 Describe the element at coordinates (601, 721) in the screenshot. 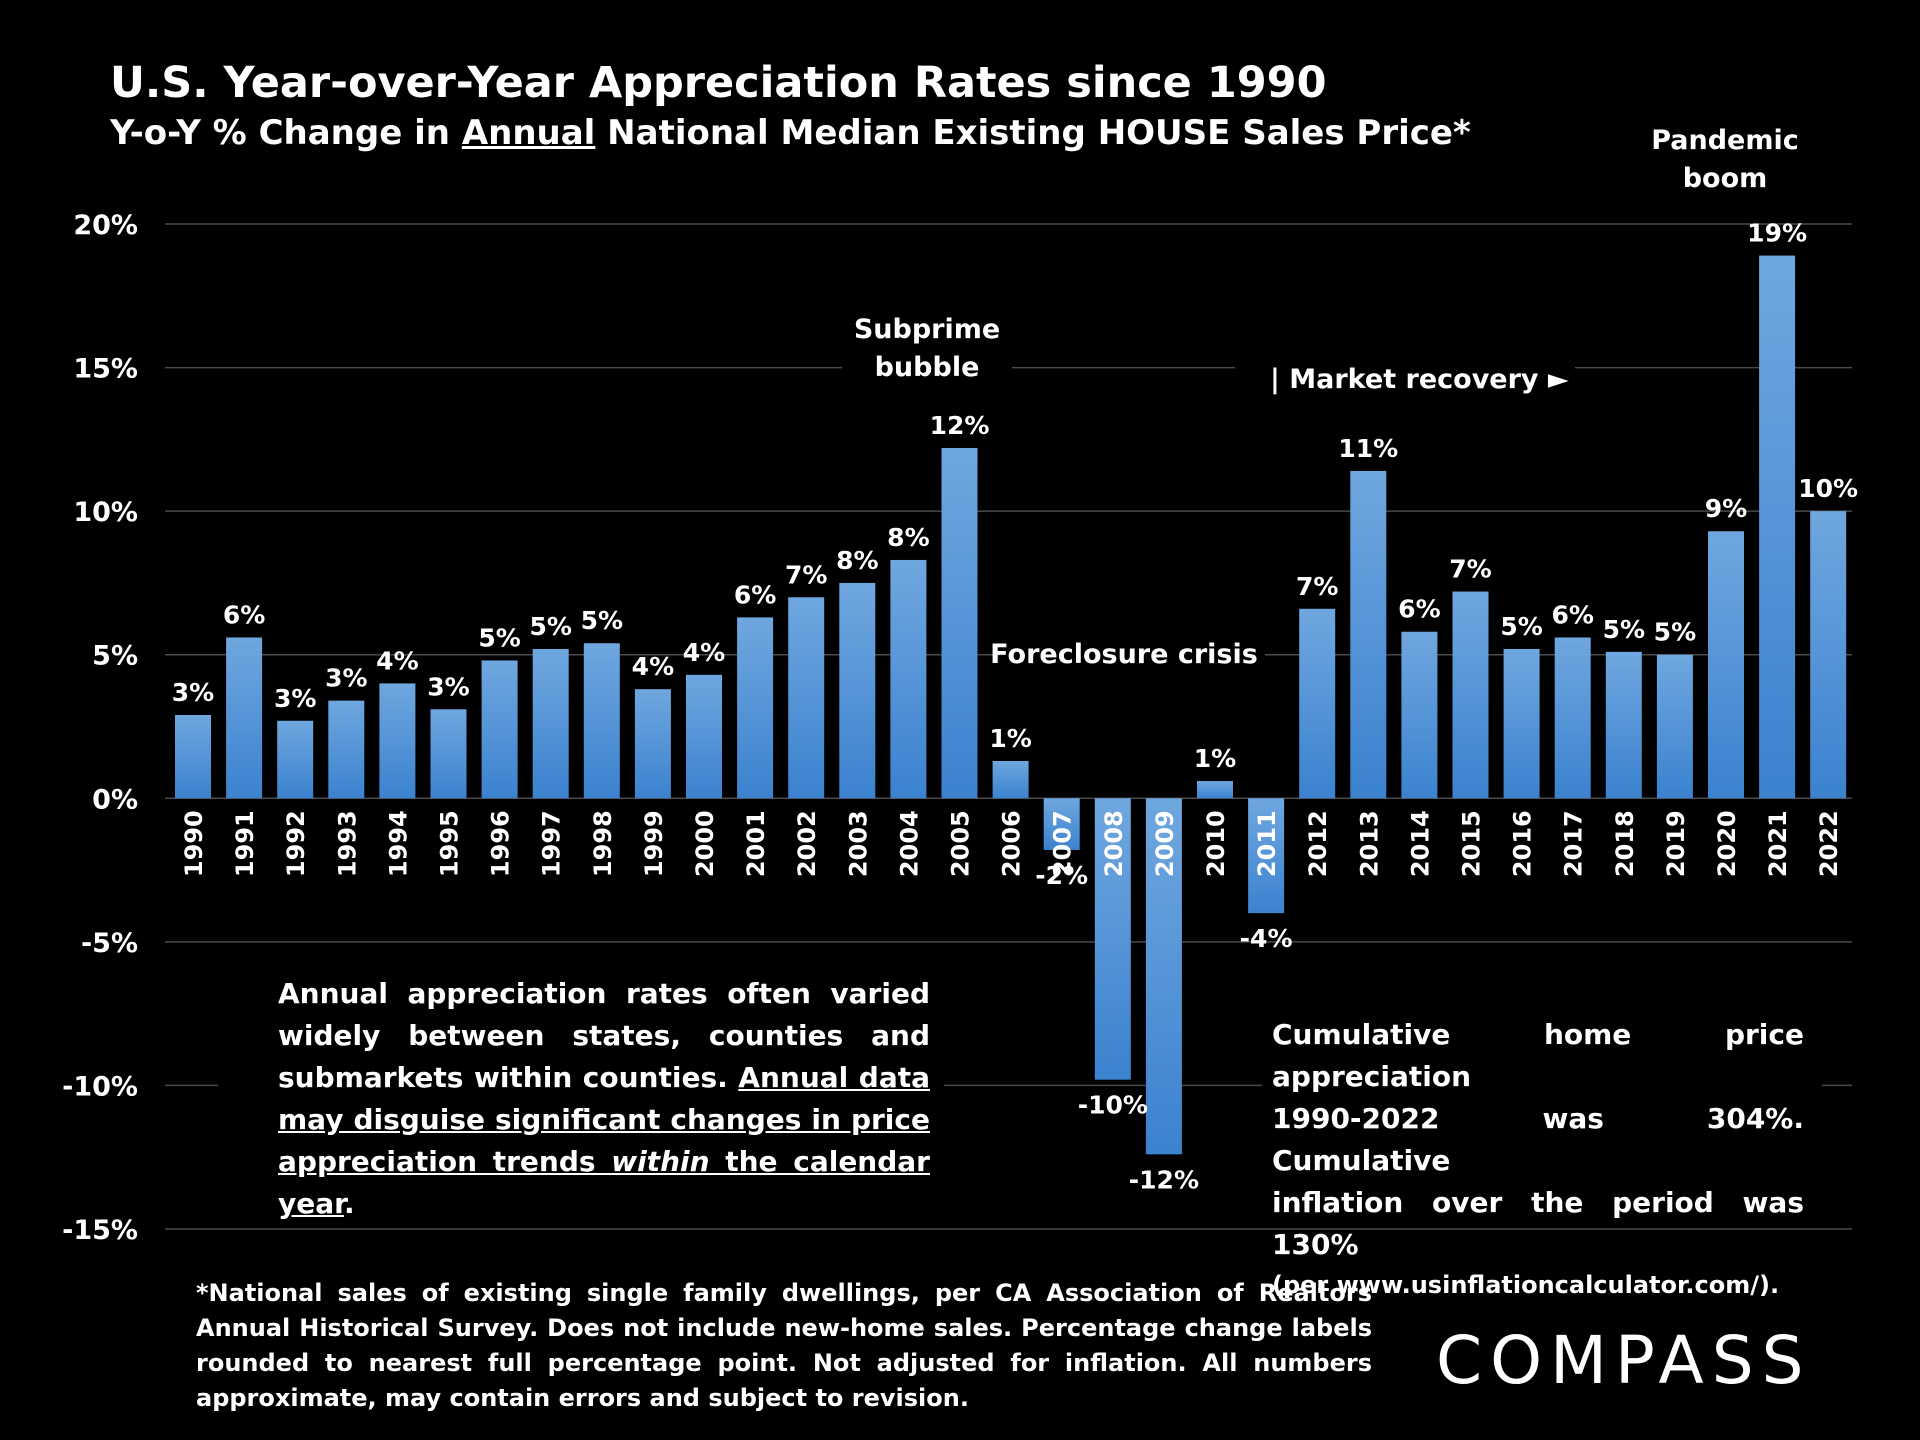

I see `bar-1998` at that location.